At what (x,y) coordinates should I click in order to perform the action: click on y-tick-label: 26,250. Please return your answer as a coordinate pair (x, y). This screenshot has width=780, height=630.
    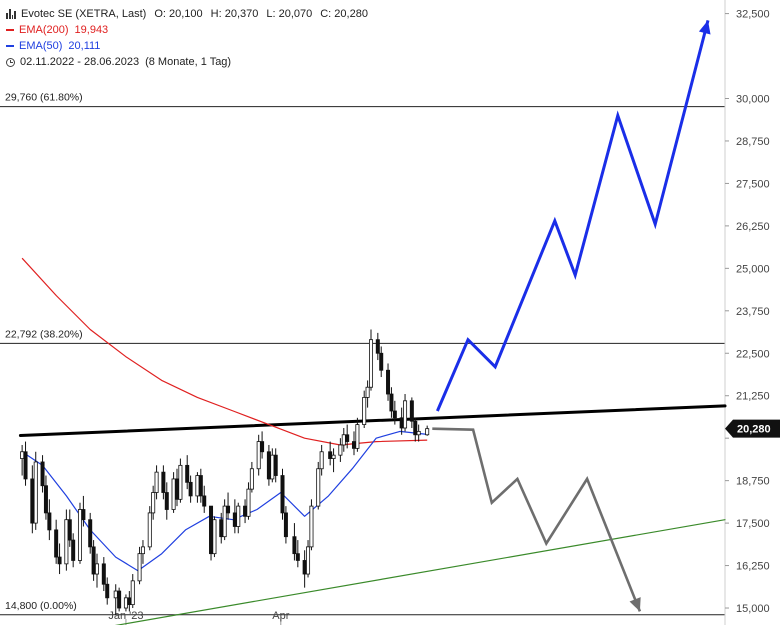
    Looking at the image, I should click on (753, 227).